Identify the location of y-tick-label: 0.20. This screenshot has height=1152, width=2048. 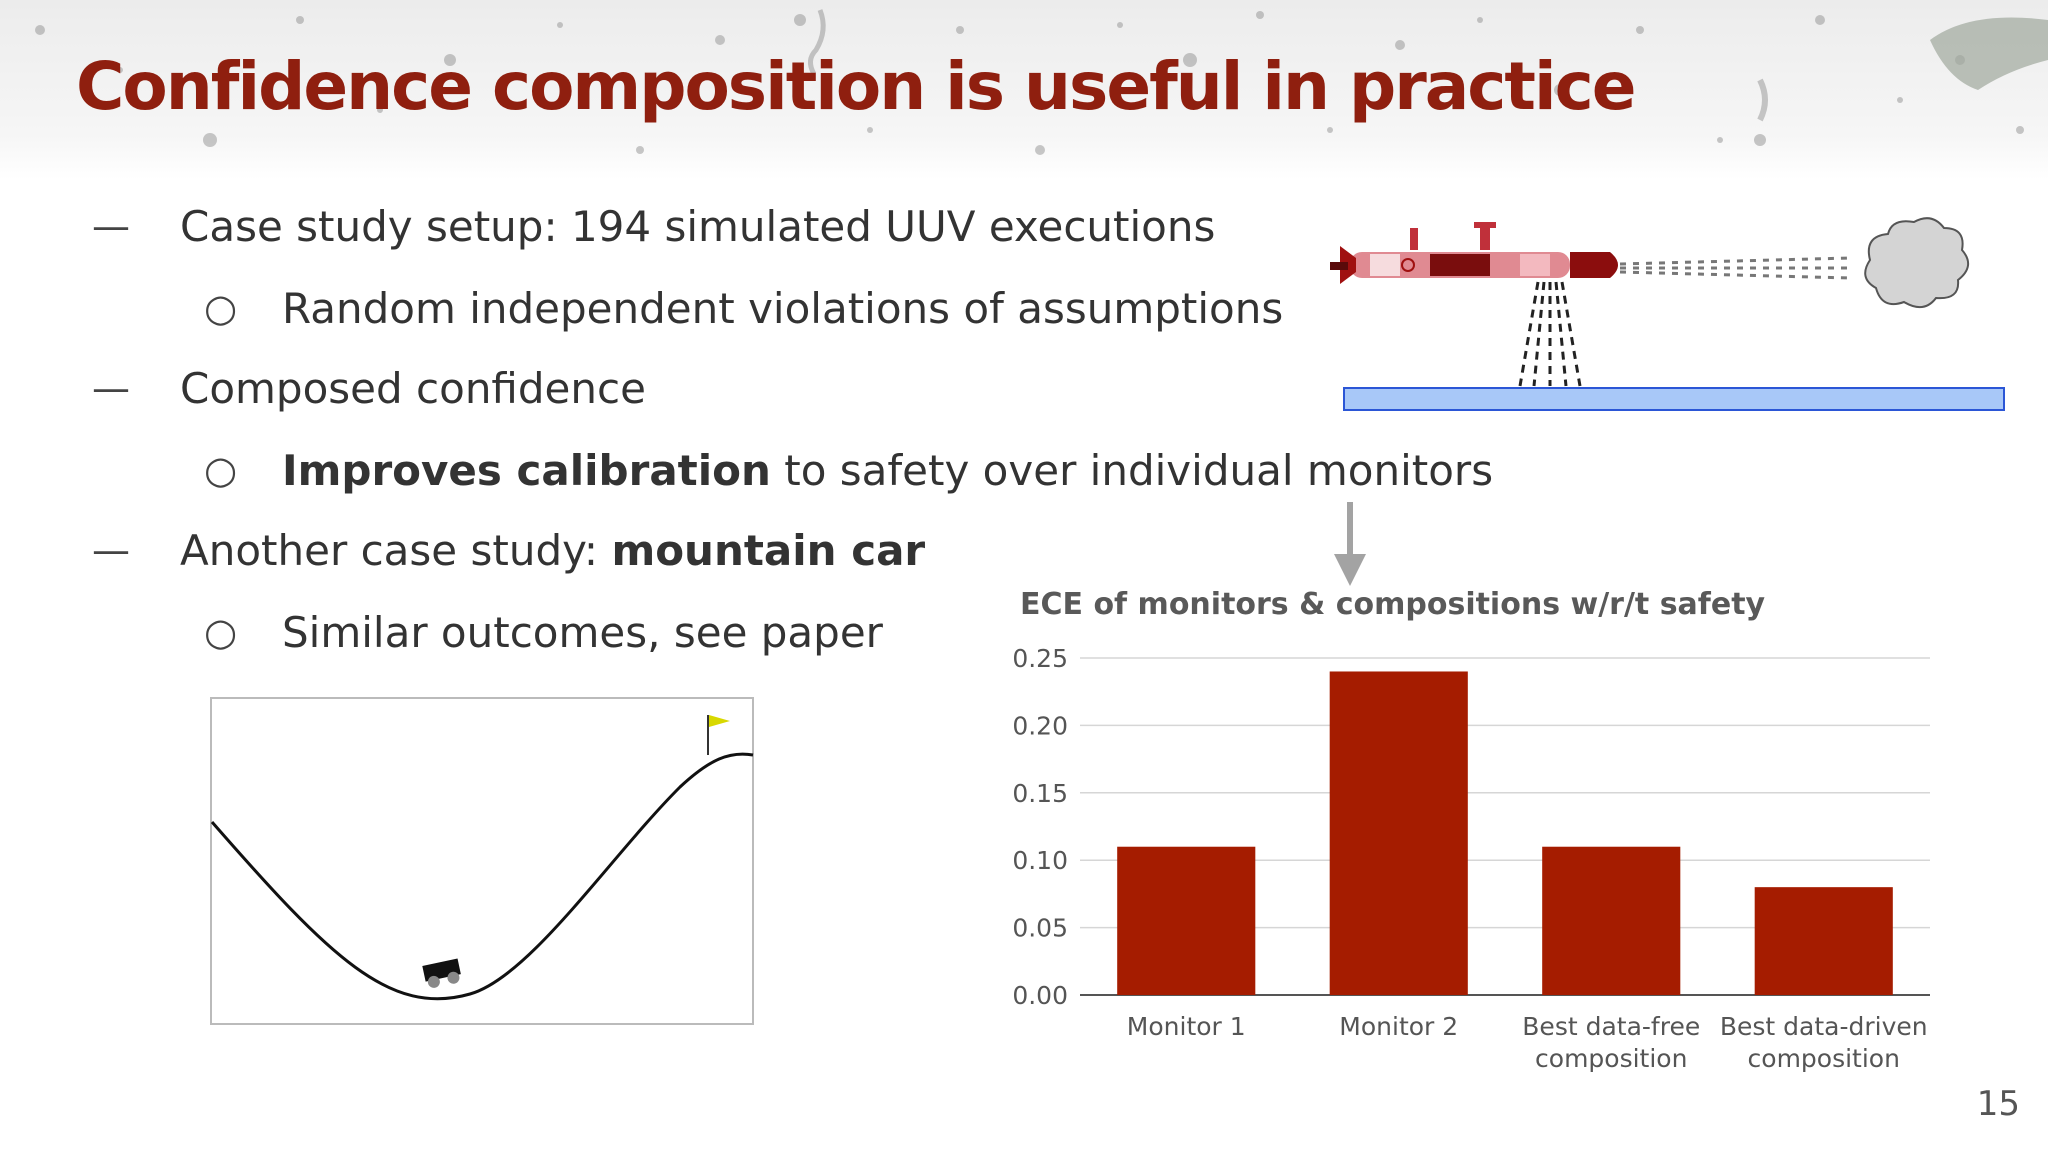
(1040, 725).